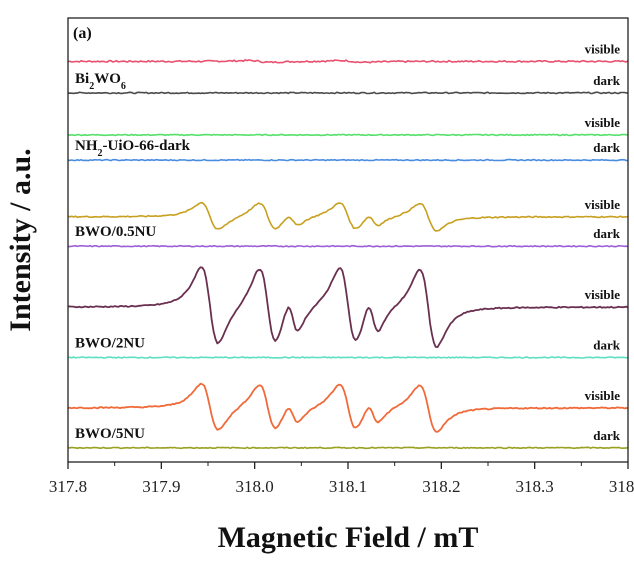 The image size is (634, 572). What do you see at coordinates (115, 232) in the screenshot?
I see `sample-label: BWO/0.5NU` at bounding box center [115, 232].